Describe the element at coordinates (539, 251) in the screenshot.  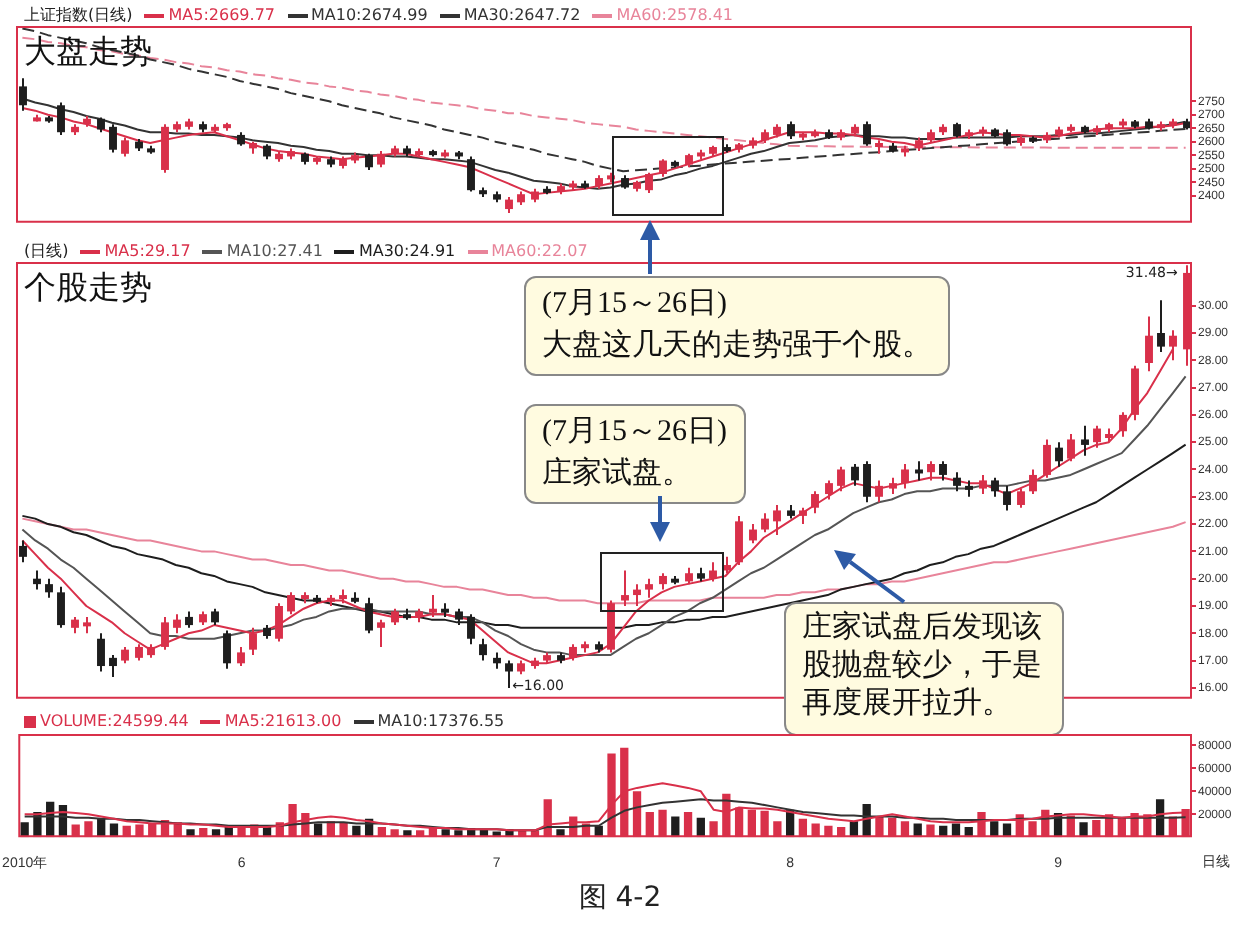
I see `legend-label: MA60:22.07` at that location.